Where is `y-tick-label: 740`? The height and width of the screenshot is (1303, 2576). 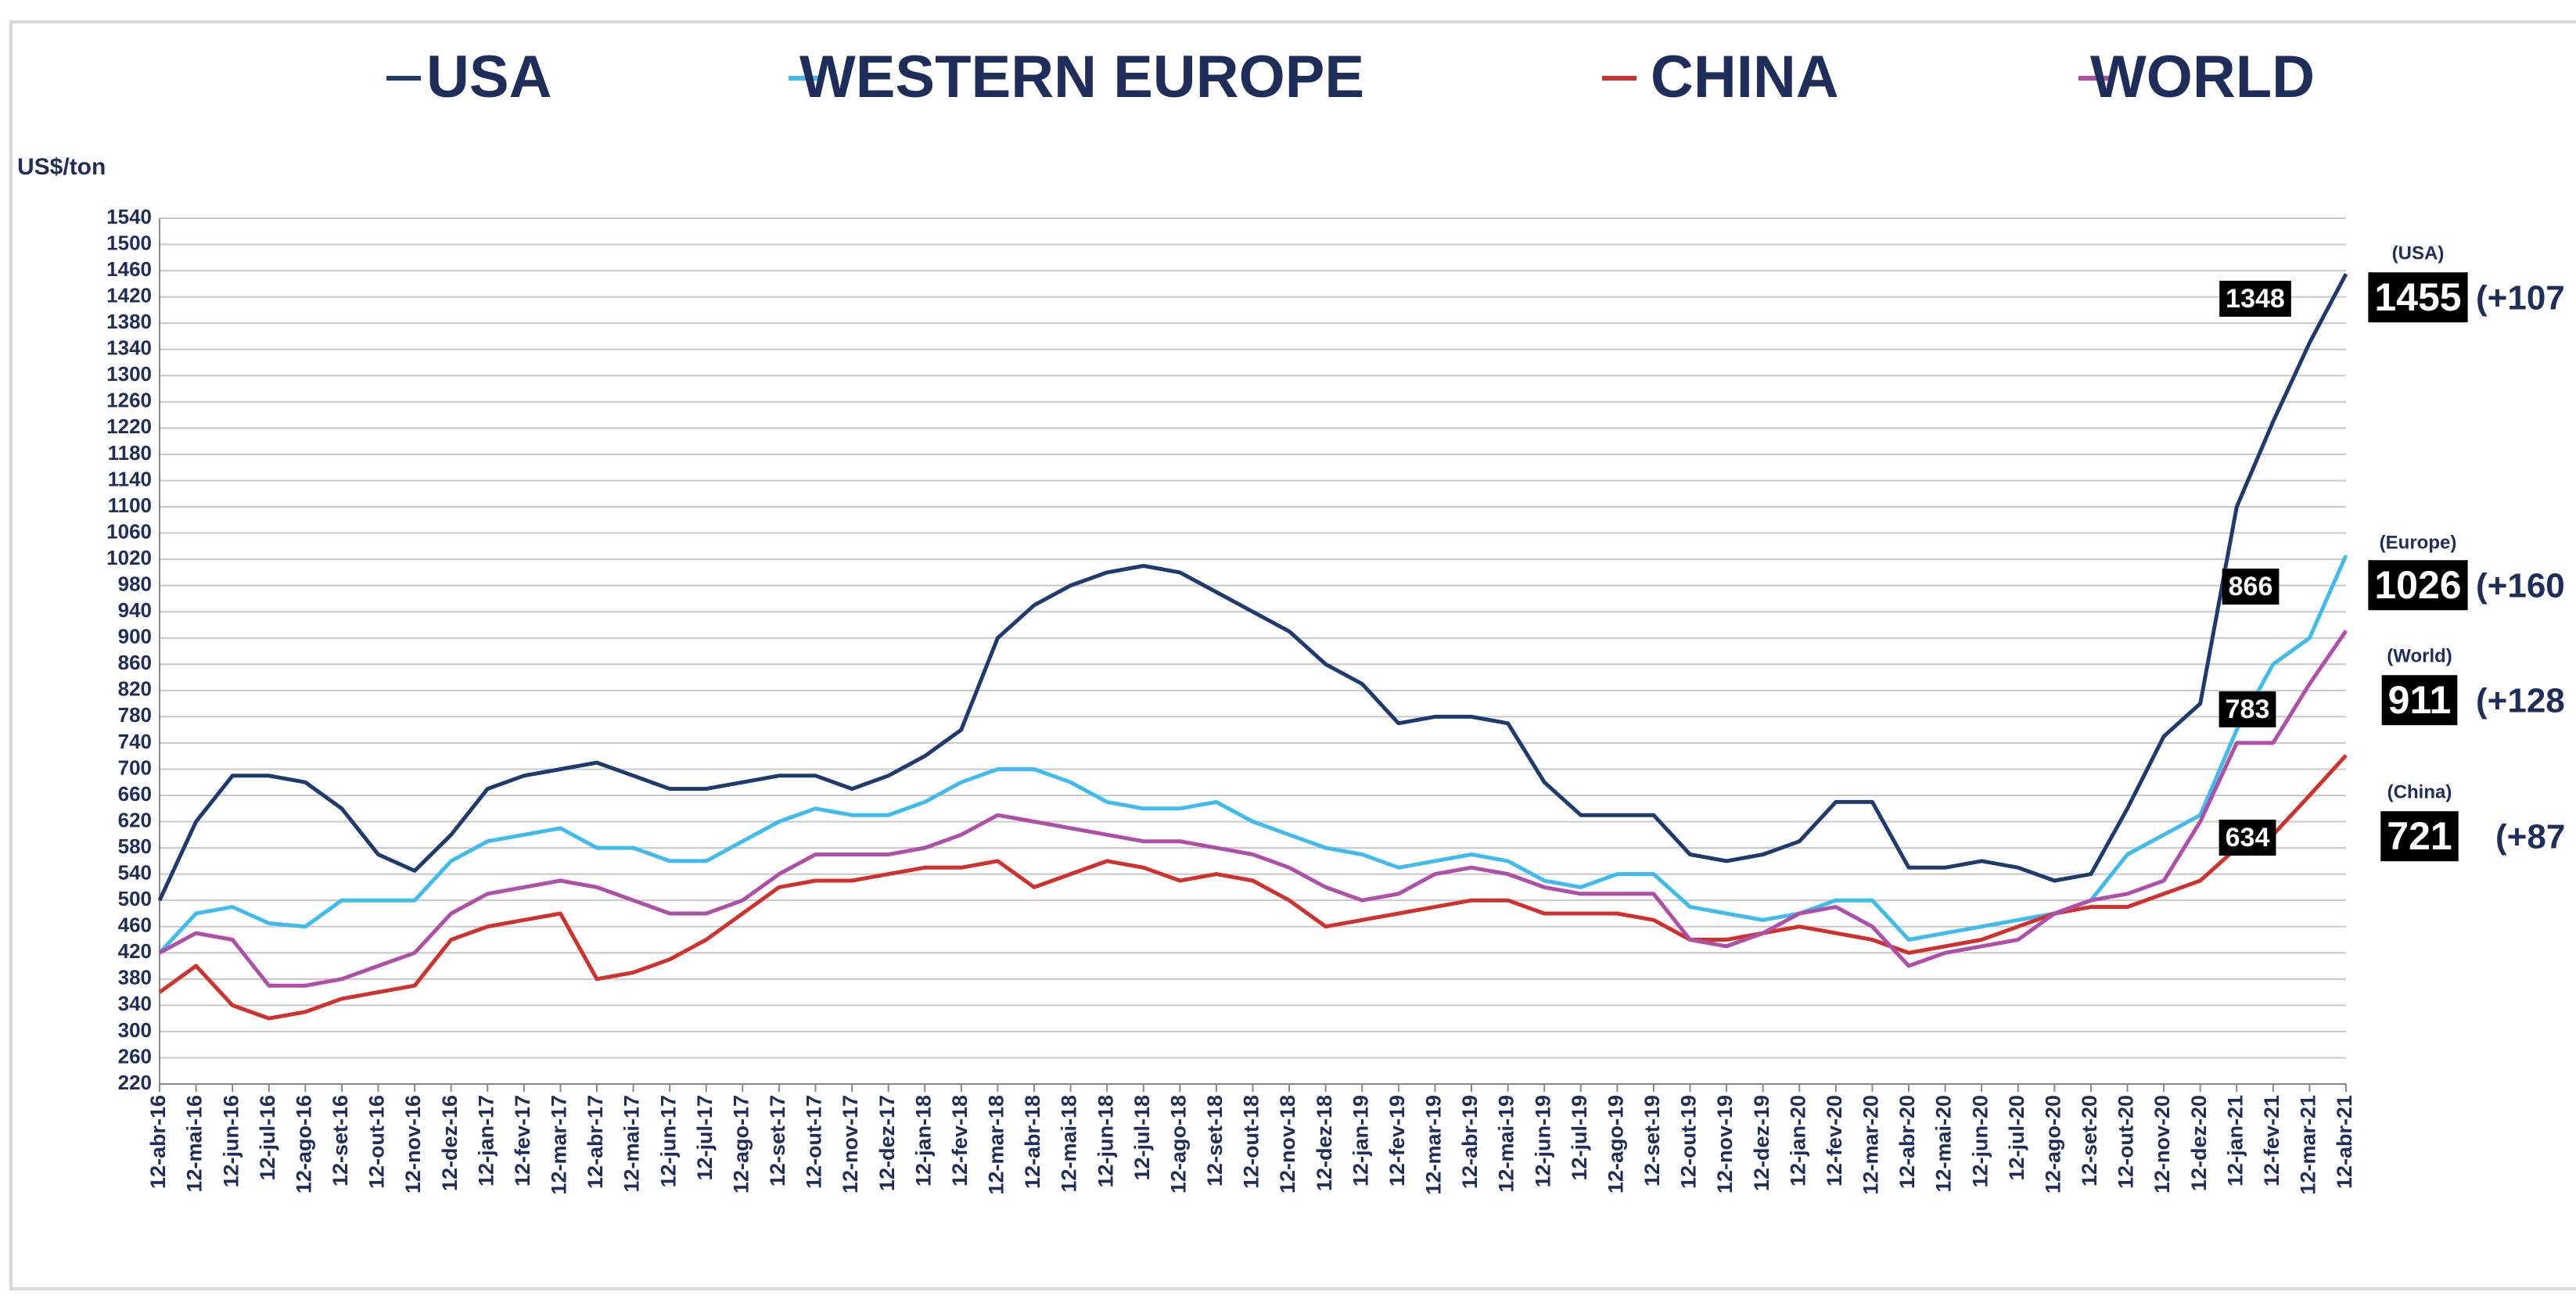 y-tick-label: 740 is located at coordinates (135, 741).